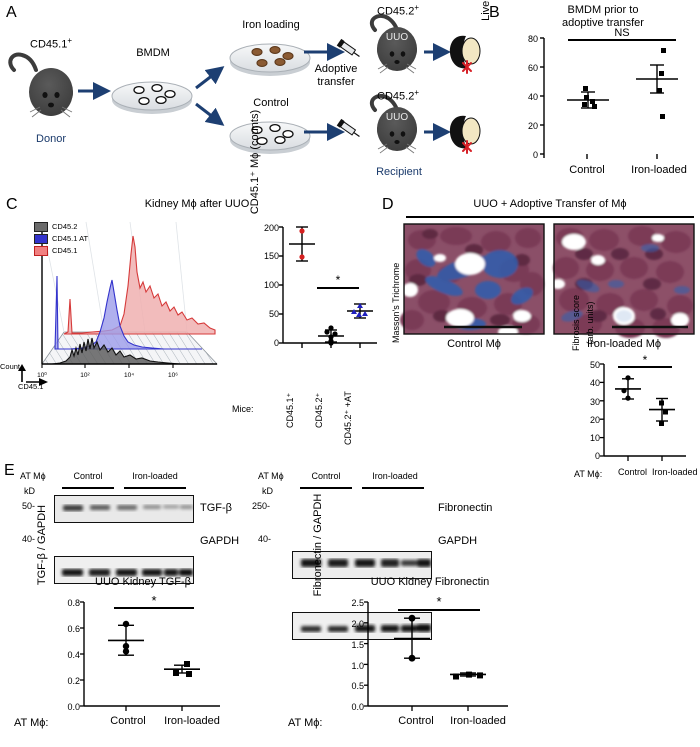  Describe the element at coordinates (261, 506) in the screenshot. I see `e-right-mw-0: 250-` at that location.